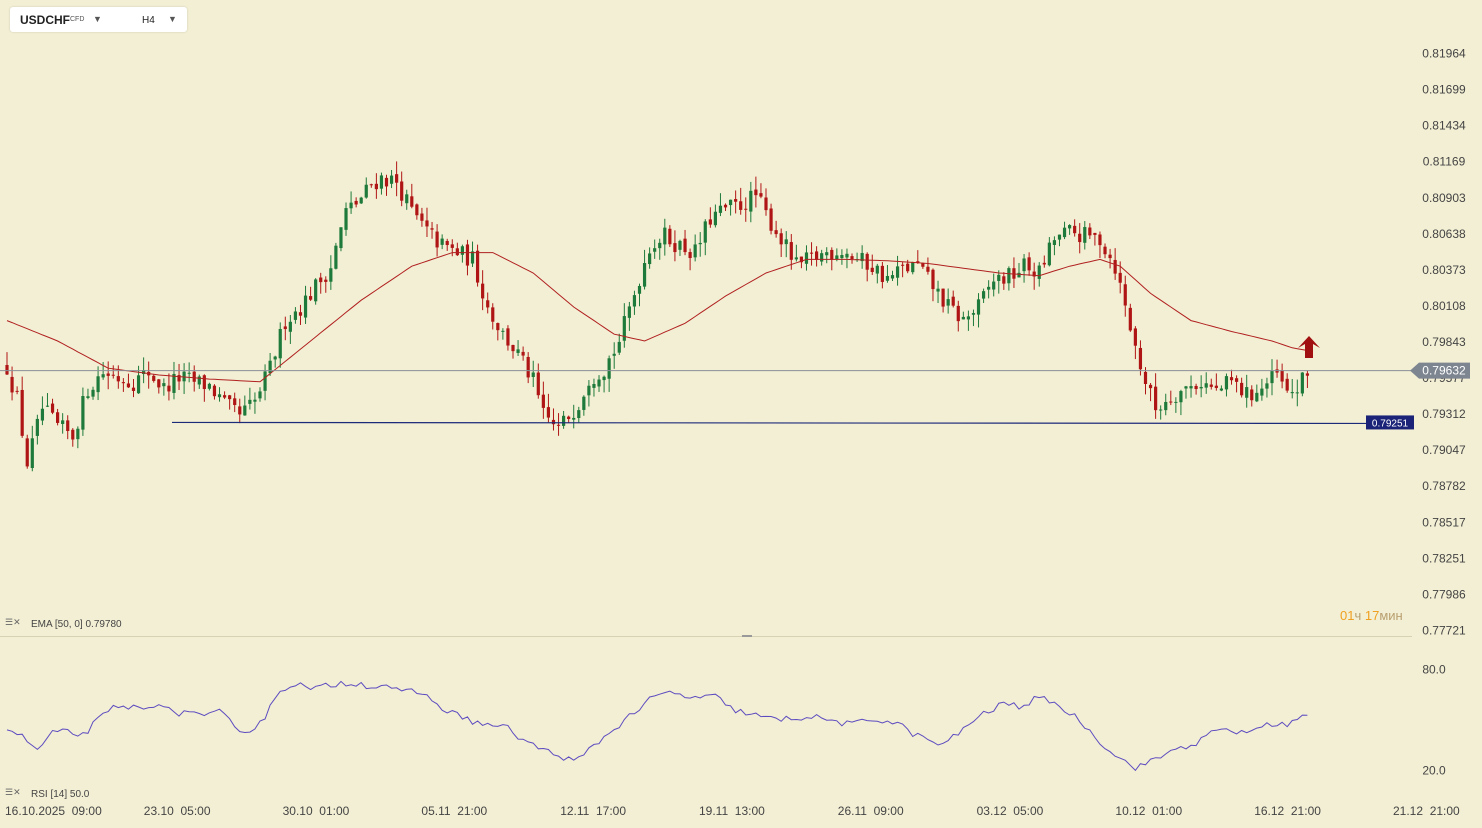  What do you see at coordinates (13, 622) in the screenshot?
I see `indicator-menu-icon: ☰✕` at bounding box center [13, 622].